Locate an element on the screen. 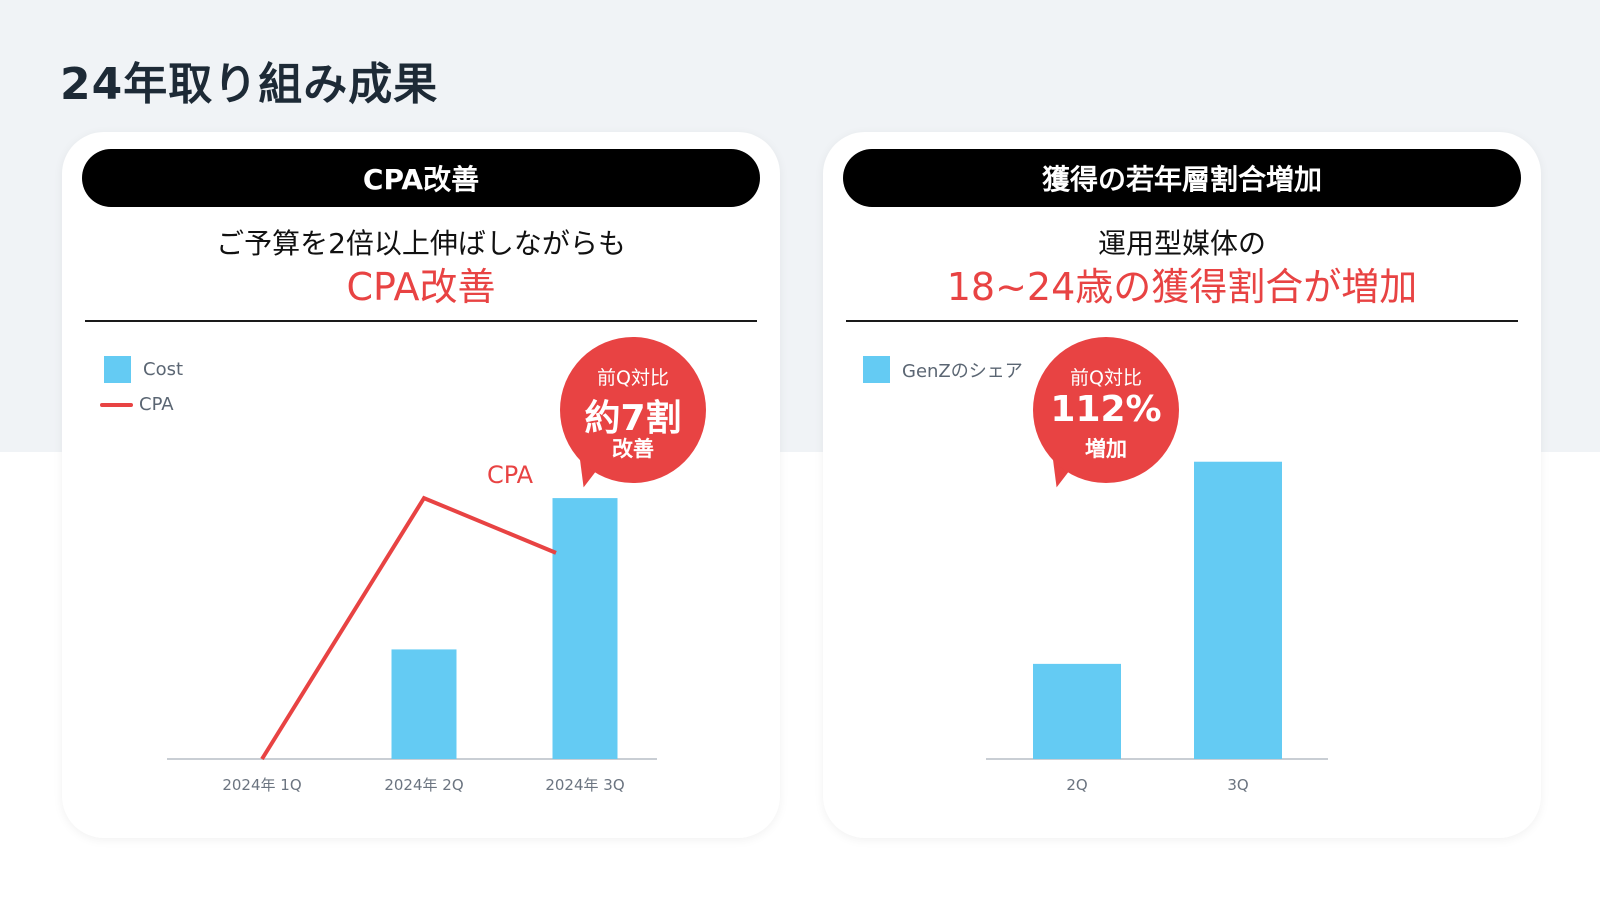  x-tick-label: 2024年 2Q is located at coordinates (423, 785).